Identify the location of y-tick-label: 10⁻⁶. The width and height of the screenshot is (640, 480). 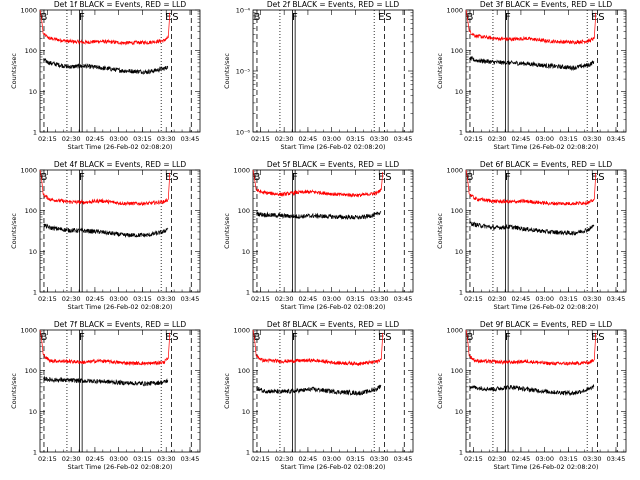
(243, 133).